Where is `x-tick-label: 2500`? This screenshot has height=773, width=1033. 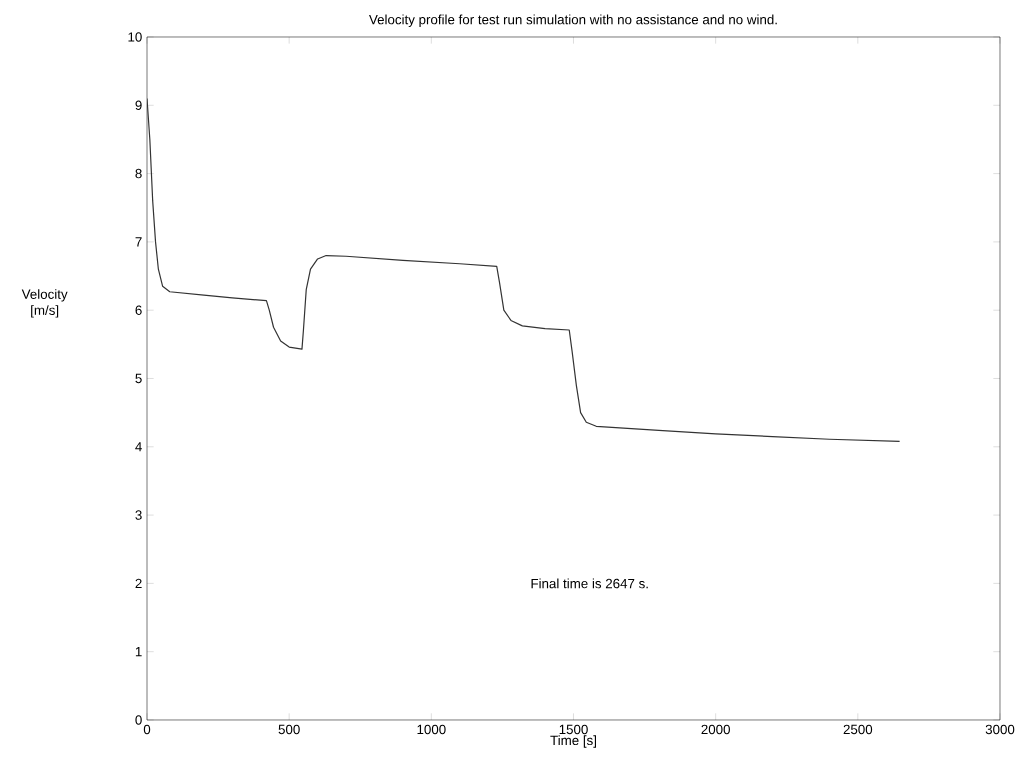 x-tick-label: 2500 is located at coordinates (858, 729).